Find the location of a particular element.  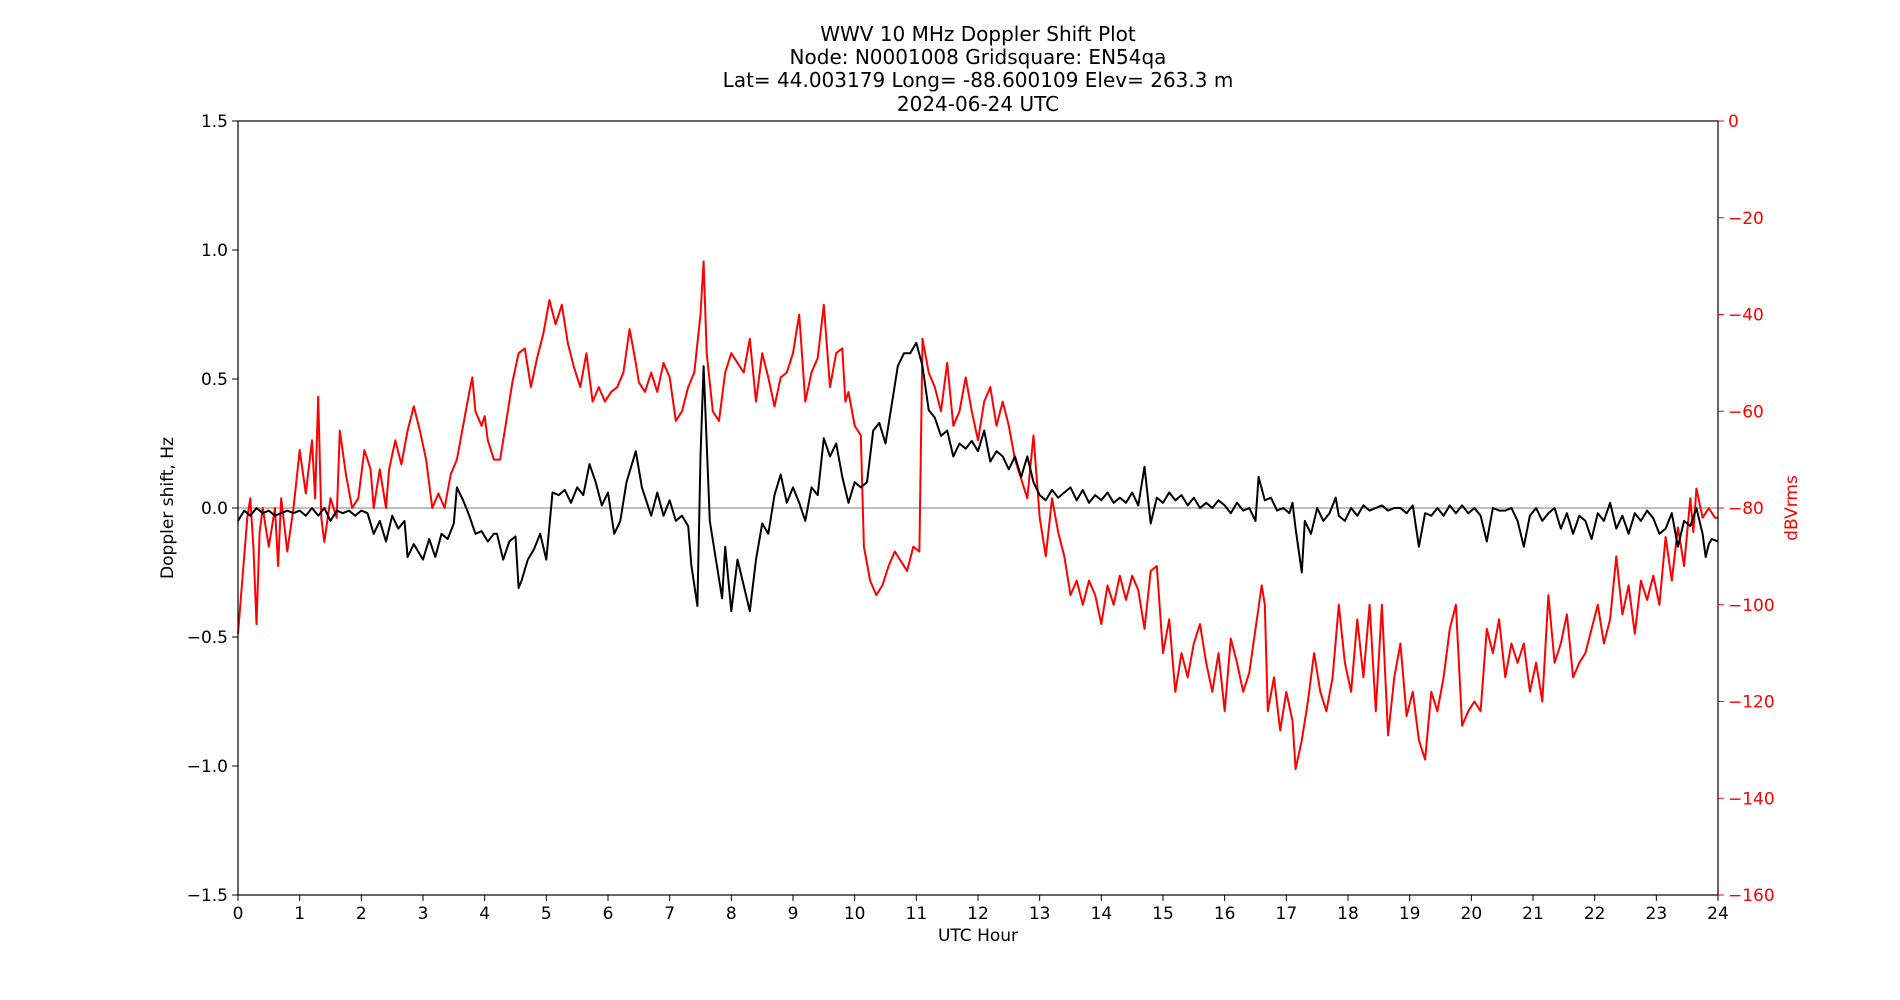

left-y-tick-label: 0.0 is located at coordinates (214, 509).